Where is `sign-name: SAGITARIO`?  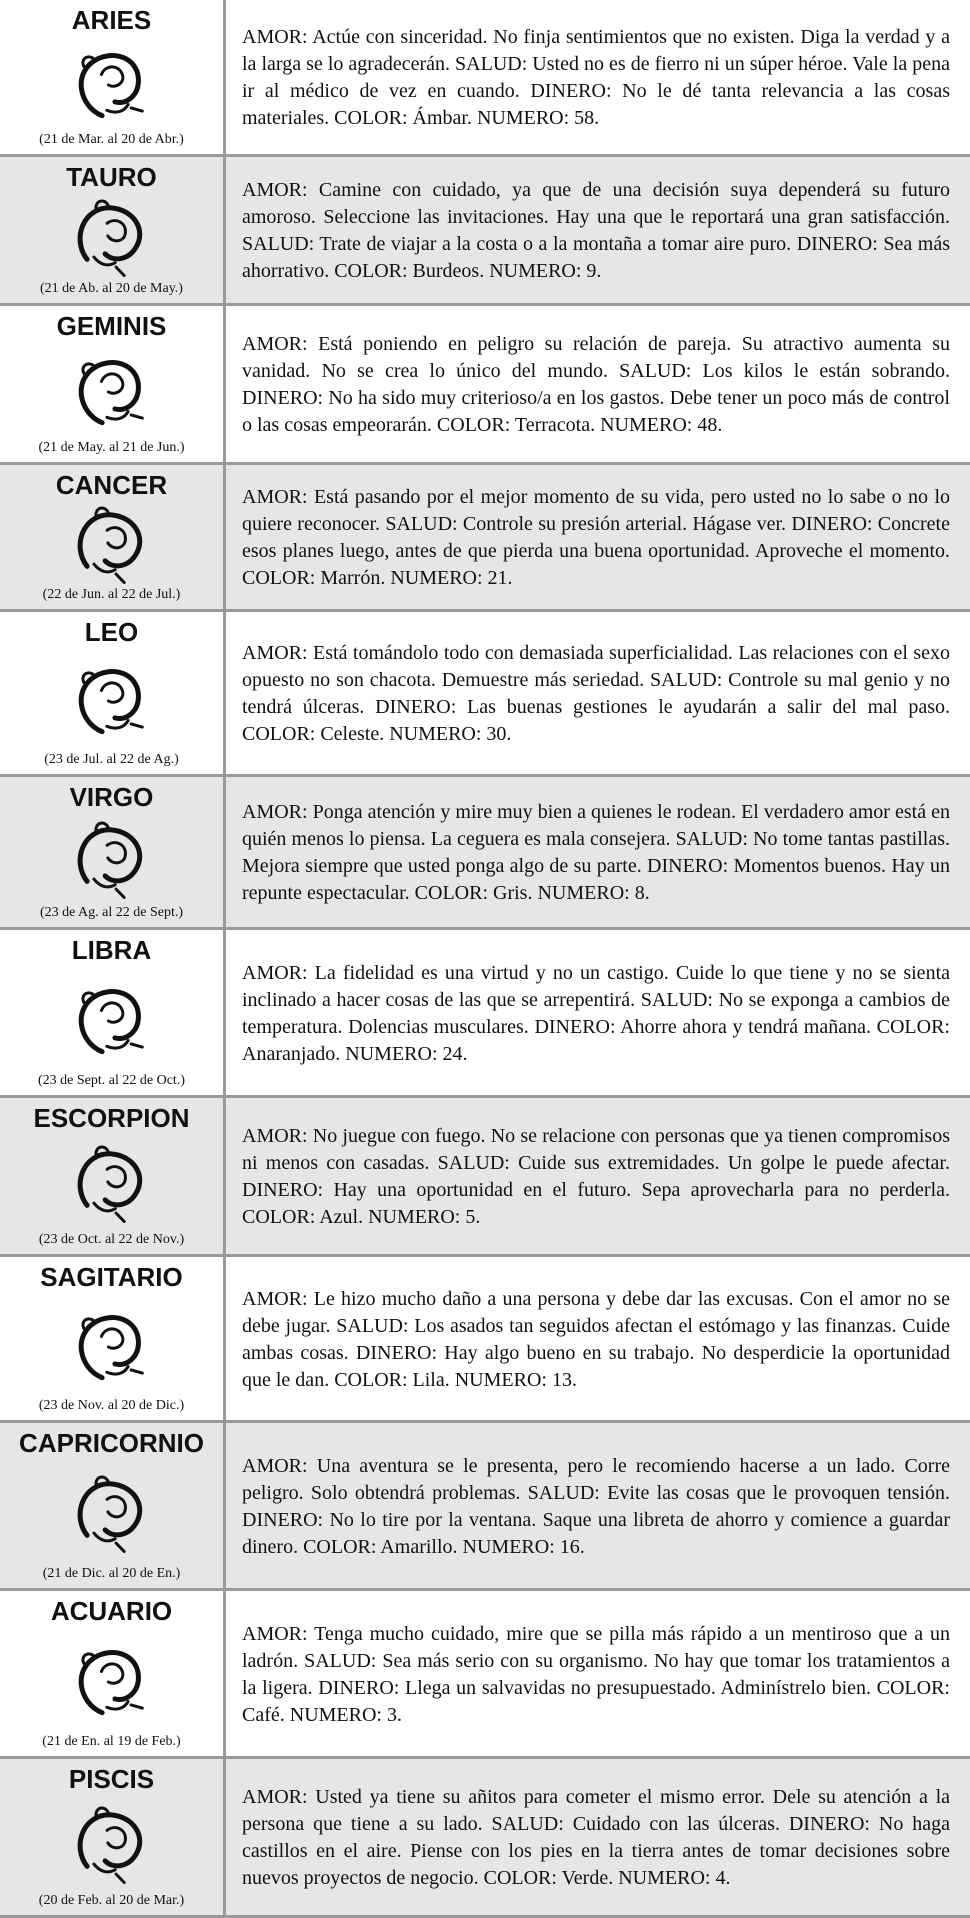
sign-name: SAGITARIO is located at coordinates (111, 1277).